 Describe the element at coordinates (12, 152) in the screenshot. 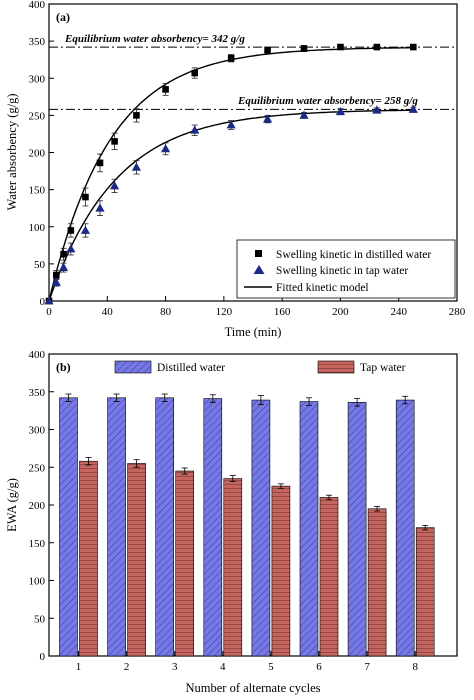

I see `chart-a-y-axis-label: Water absorbency (g/g)` at that location.